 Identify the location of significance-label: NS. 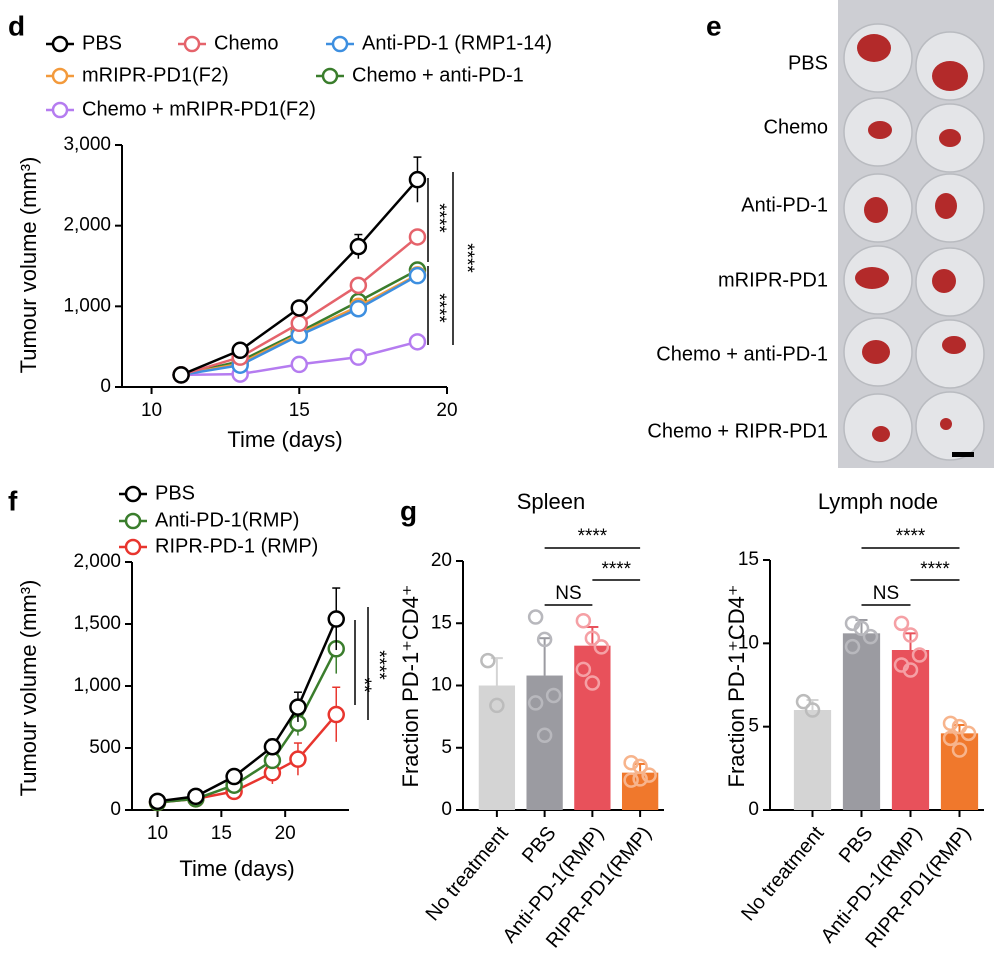
(886, 593).